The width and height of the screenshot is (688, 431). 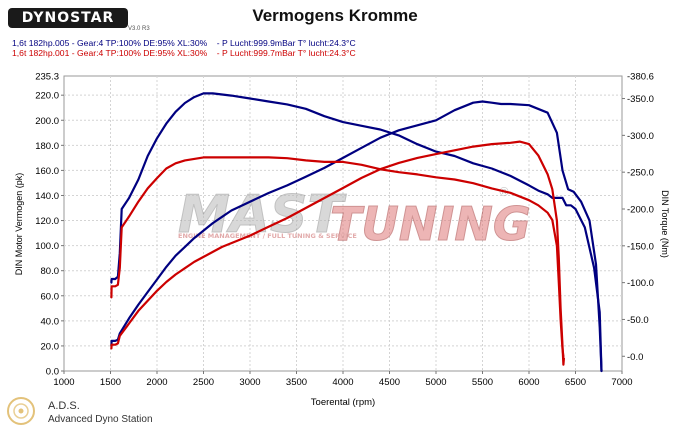 I want to click on footer-title: A.D.S., so click(x=64, y=406).